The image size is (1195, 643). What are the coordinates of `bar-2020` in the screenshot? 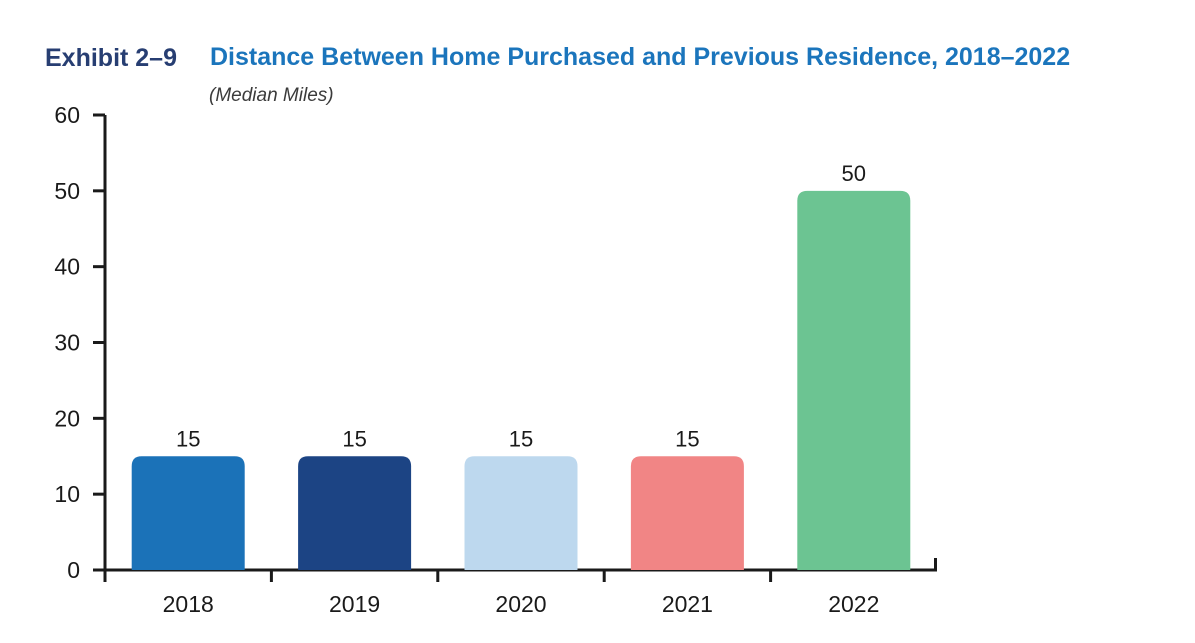 It's located at (521, 513).